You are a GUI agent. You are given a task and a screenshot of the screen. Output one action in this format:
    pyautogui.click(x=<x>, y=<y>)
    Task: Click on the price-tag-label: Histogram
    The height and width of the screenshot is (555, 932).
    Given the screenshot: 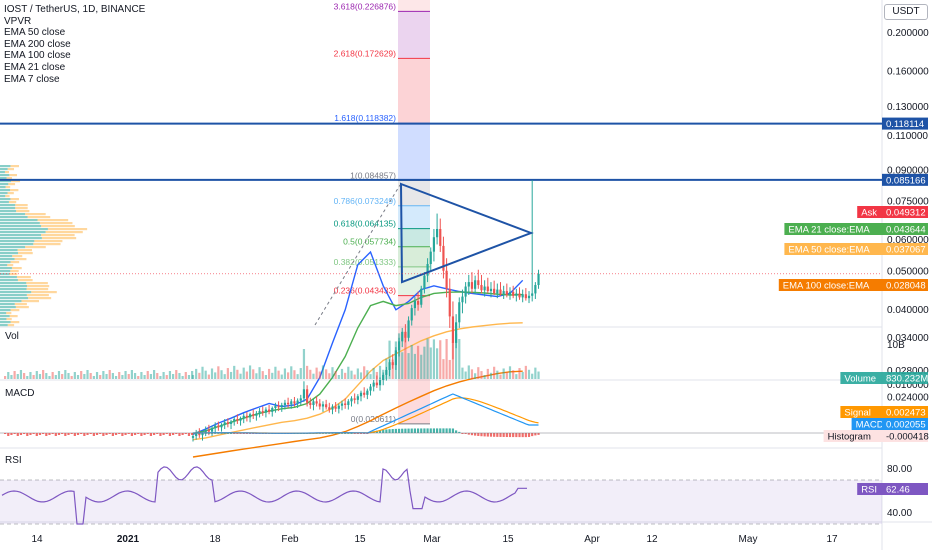 What is the action you would take?
    pyautogui.click(x=849, y=437)
    